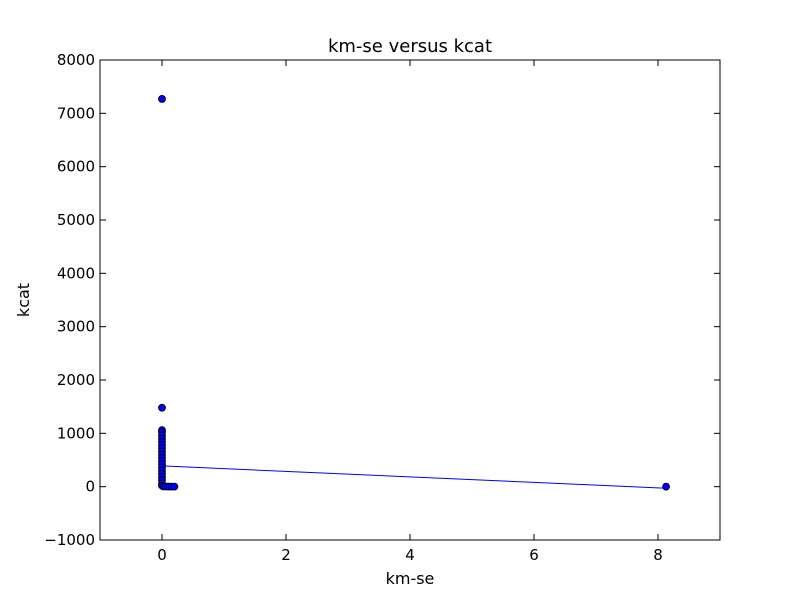 Image resolution: width=800 pixels, height=600 pixels. I want to click on x-tick-label: 6, so click(534, 555).